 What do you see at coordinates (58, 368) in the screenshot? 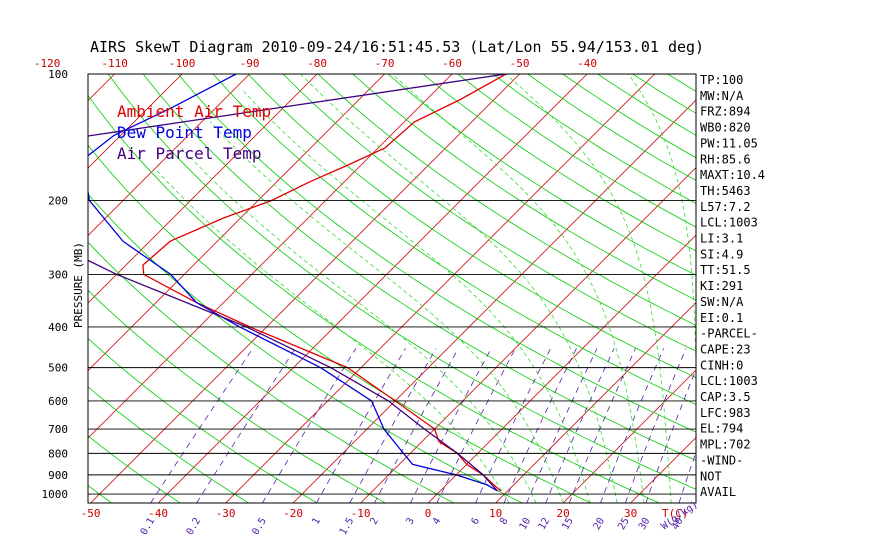
I see `pressure-tick-label: 500` at bounding box center [58, 368].